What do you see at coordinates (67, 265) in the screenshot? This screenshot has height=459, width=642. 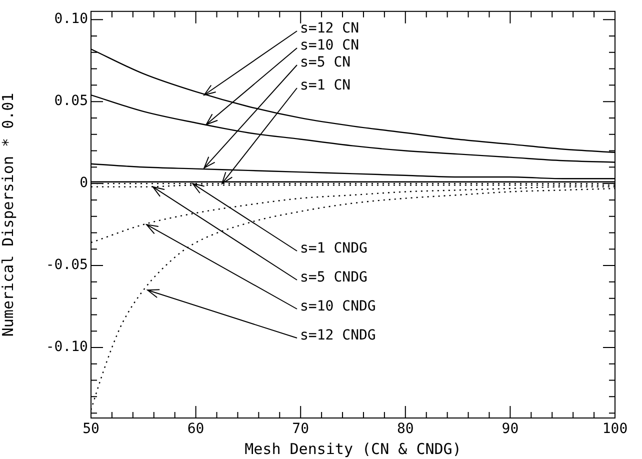 I see `y-tick-label: -0.05` at bounding box center [67, 265].